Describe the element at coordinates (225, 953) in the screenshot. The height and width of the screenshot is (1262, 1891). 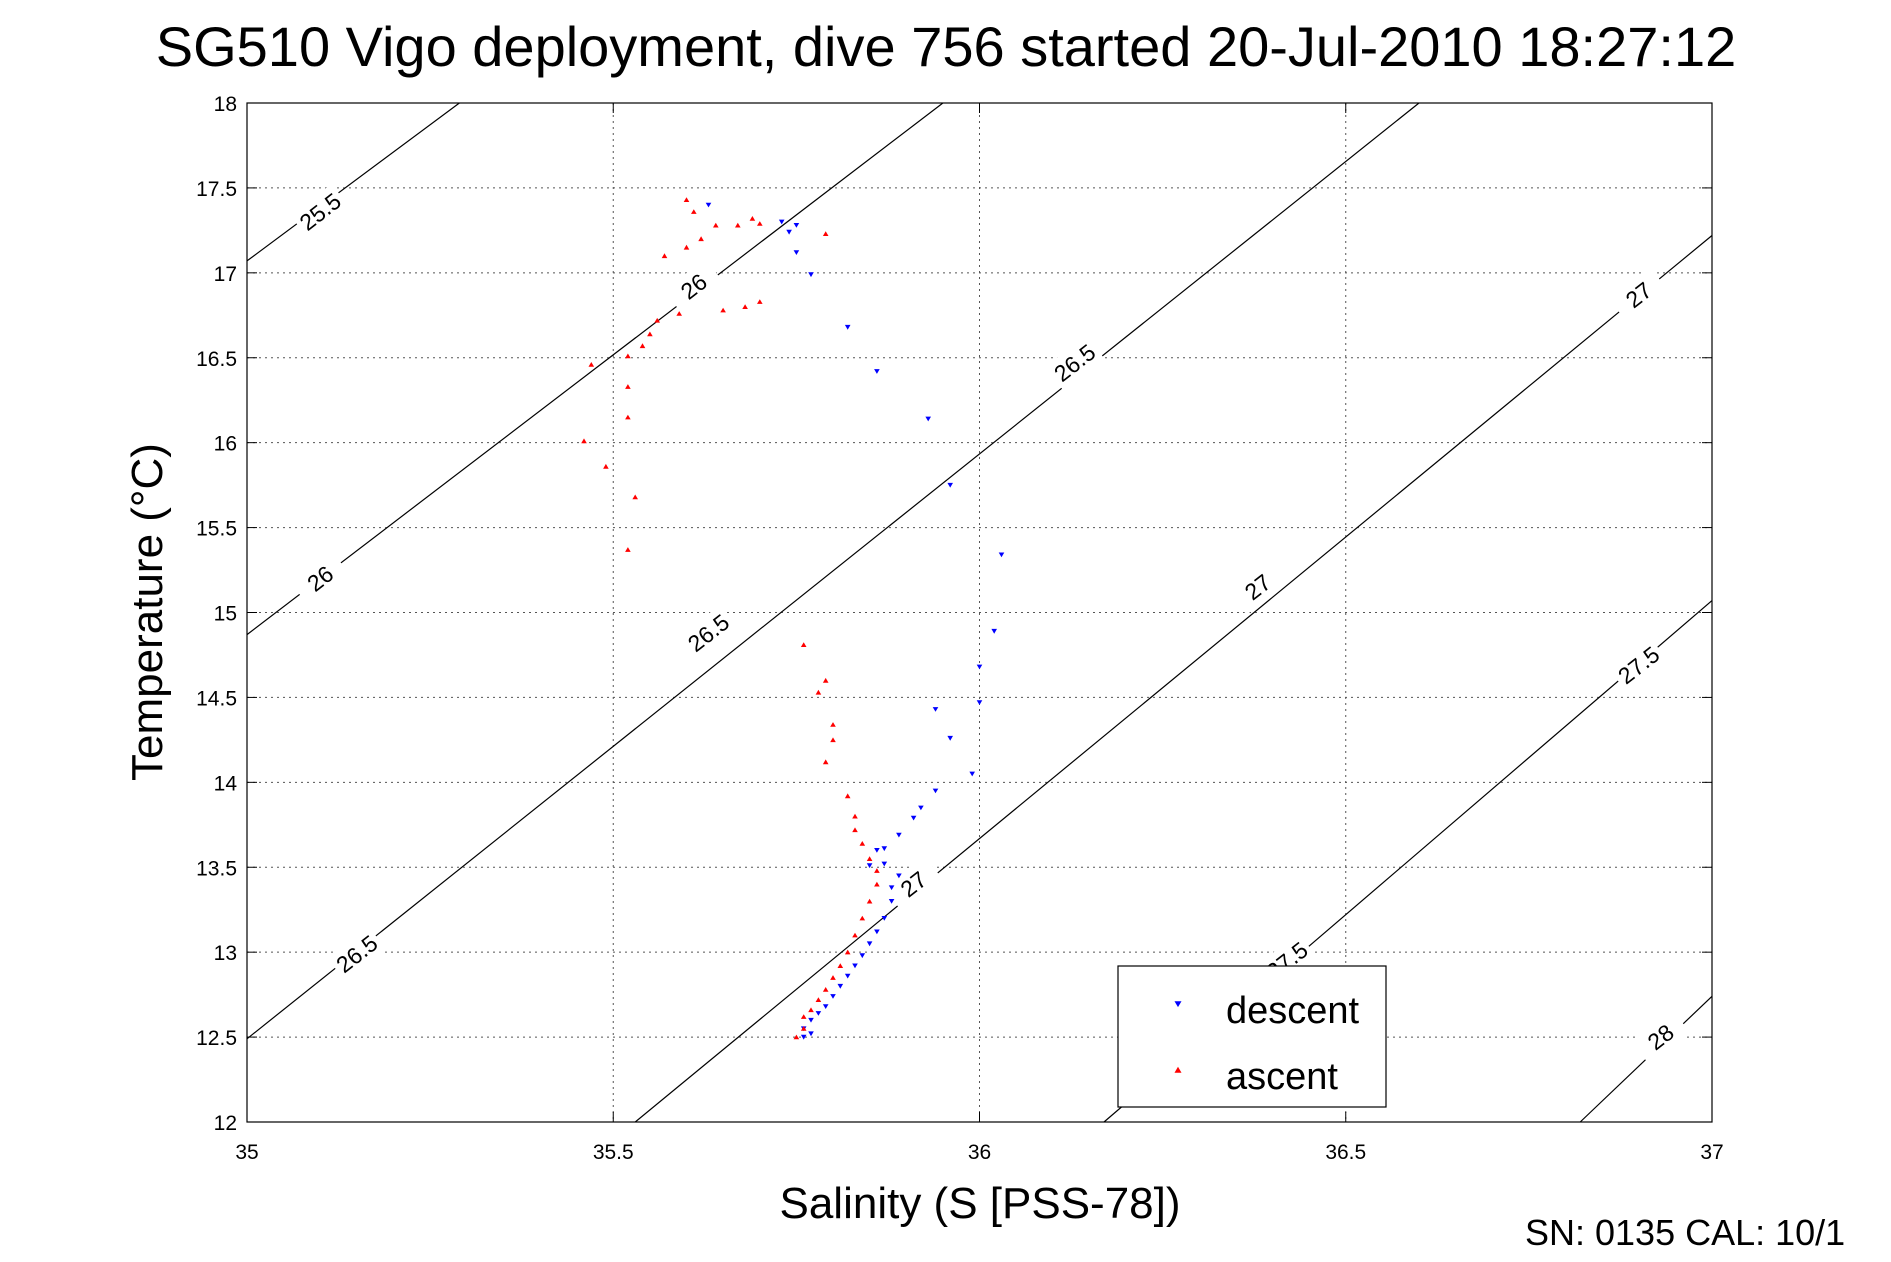
I see `y-tick-label-13: 13` at that location.